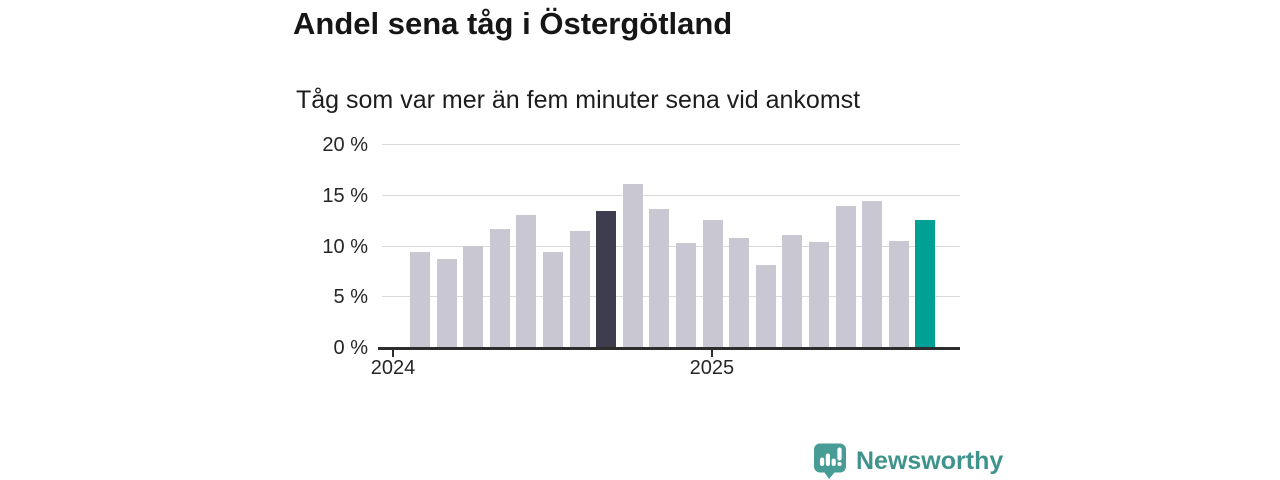 This screenshot has height=480, width=1280. Describe the element at coordinates (393, 368) in the screenshot. I see `x-axis-label-2024: 2024` at that location.